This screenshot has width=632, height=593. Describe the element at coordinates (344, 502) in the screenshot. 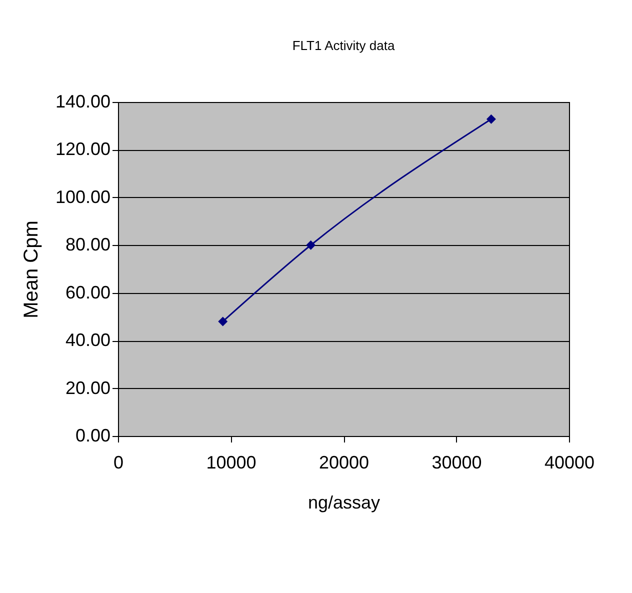

I see `x-axis-title: ng/assay` at that location.